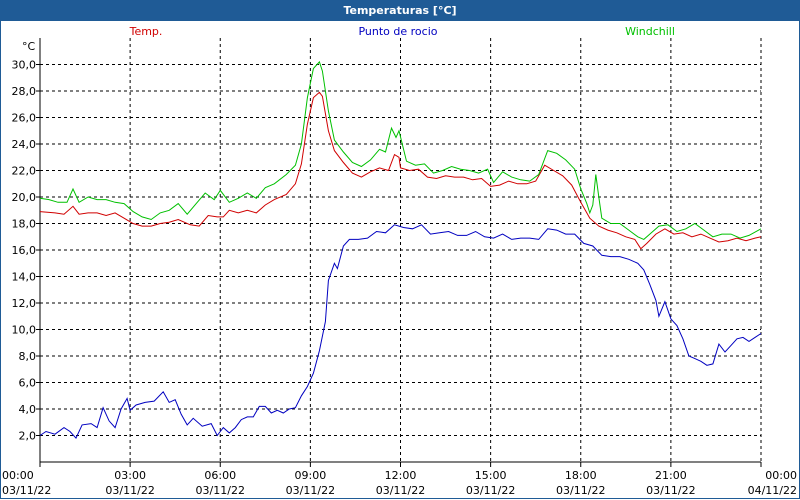 The width and height of the screenshot is (800, 500). What do you see at coordinates (772, 490) in the screenshot?
I see `x-tick-date: 04/11/22` at bounding box center [772, 490].